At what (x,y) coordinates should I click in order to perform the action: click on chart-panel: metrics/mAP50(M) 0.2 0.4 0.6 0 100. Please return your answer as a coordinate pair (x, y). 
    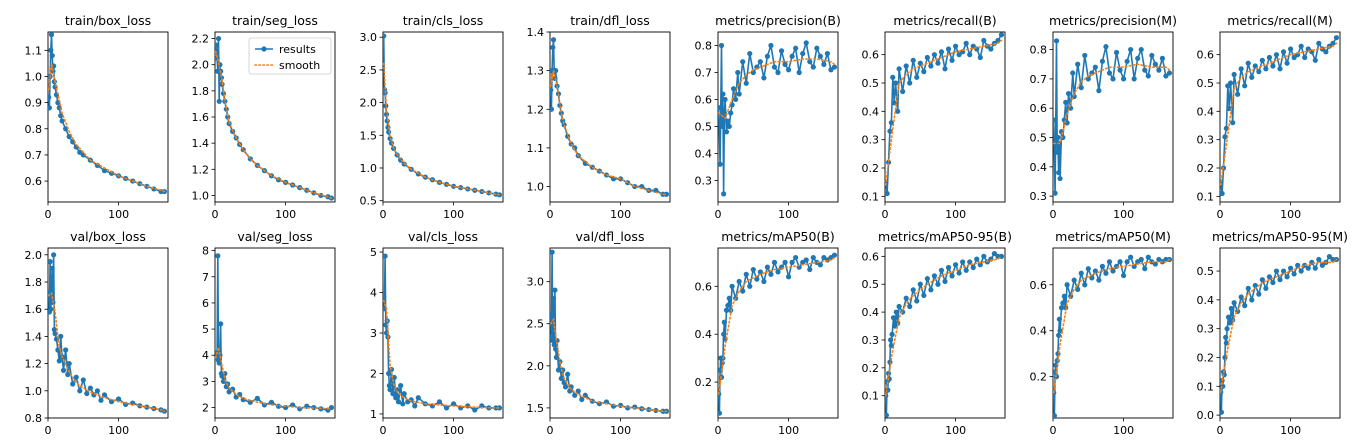
    Looking at the image, I should click on (1102, 333).